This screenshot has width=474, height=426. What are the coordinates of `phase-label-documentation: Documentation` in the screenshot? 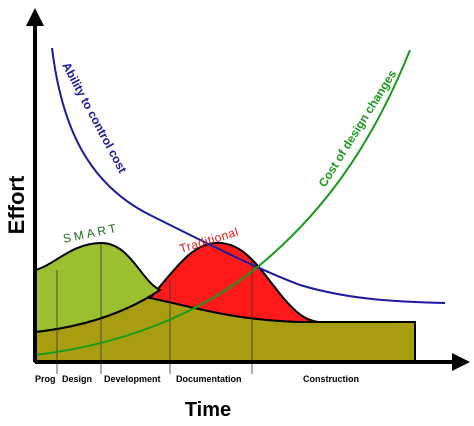 It's located at (209, 379).